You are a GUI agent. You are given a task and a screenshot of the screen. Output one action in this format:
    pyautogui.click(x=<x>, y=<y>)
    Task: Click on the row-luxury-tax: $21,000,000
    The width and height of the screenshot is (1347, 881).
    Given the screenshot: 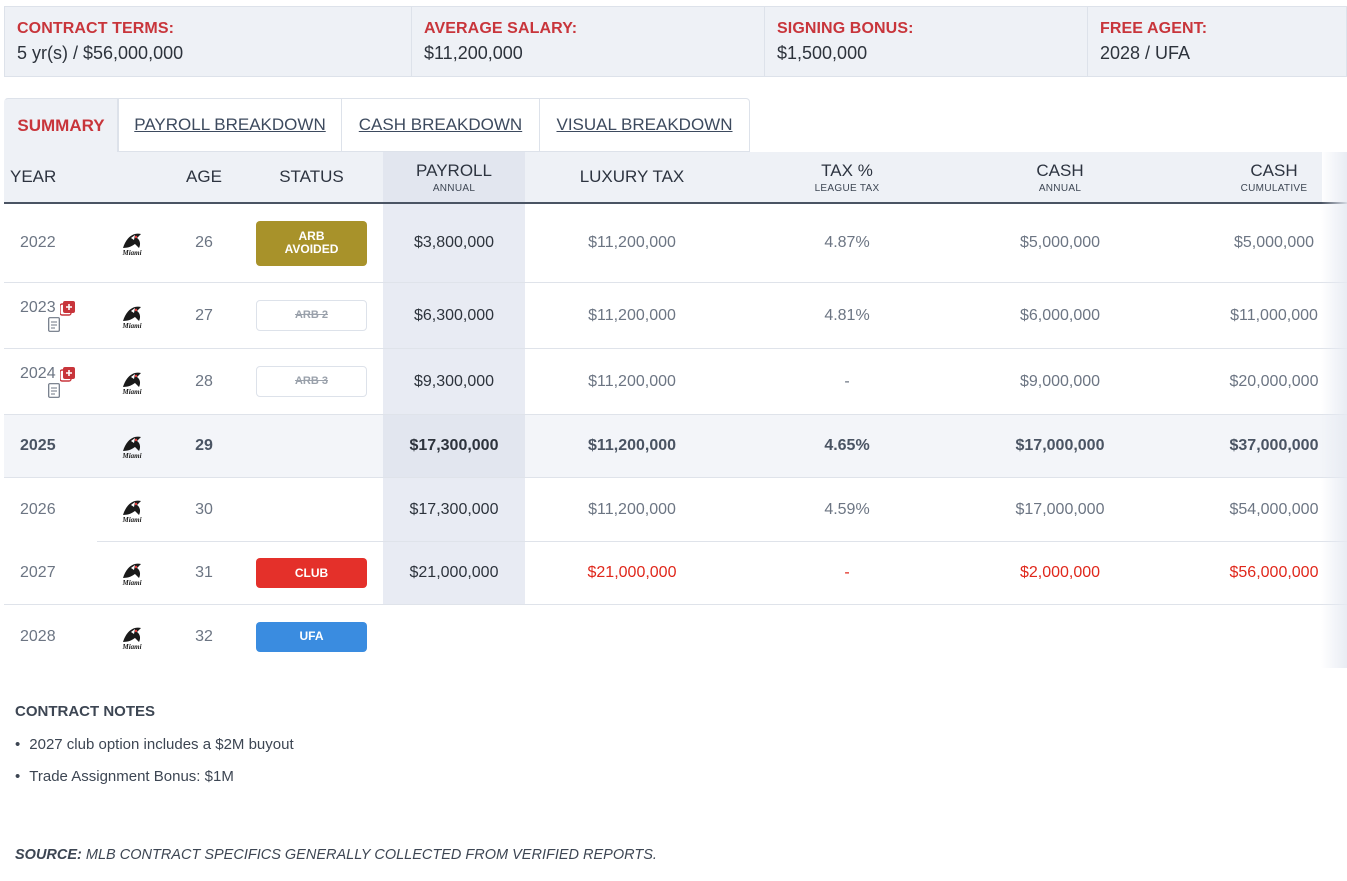 What is the action you would take?
    pyautogui.click(x=632, y=572)
    